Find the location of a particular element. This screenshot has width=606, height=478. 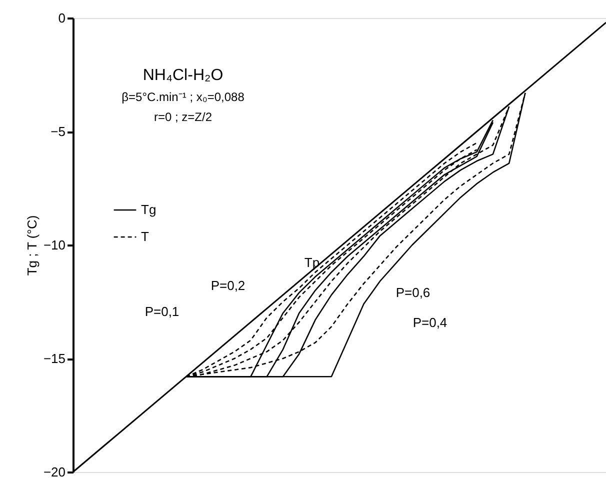

y-tick-label: −5 is located at coordinates (58, 131).